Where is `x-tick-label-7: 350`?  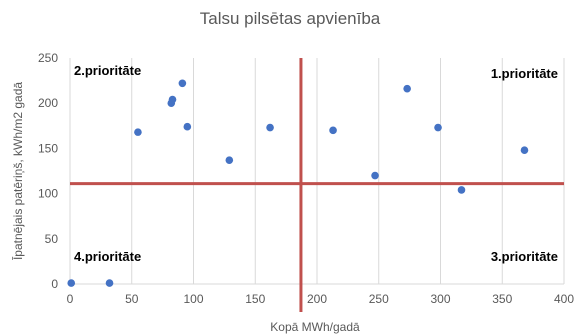 x-tick-label-7: 350 is located at coordinates (502, 299).